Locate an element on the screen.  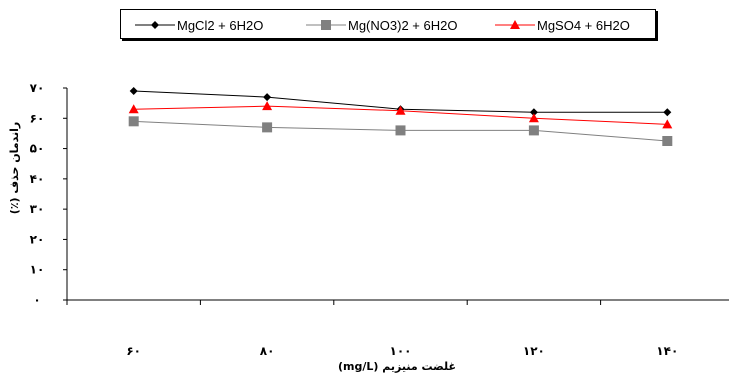
x-tick-labels: ۶۰ ۸۰ ۱۰۰ ۱۲۰ ۱۴۰ is located at coordinates (402, 351).